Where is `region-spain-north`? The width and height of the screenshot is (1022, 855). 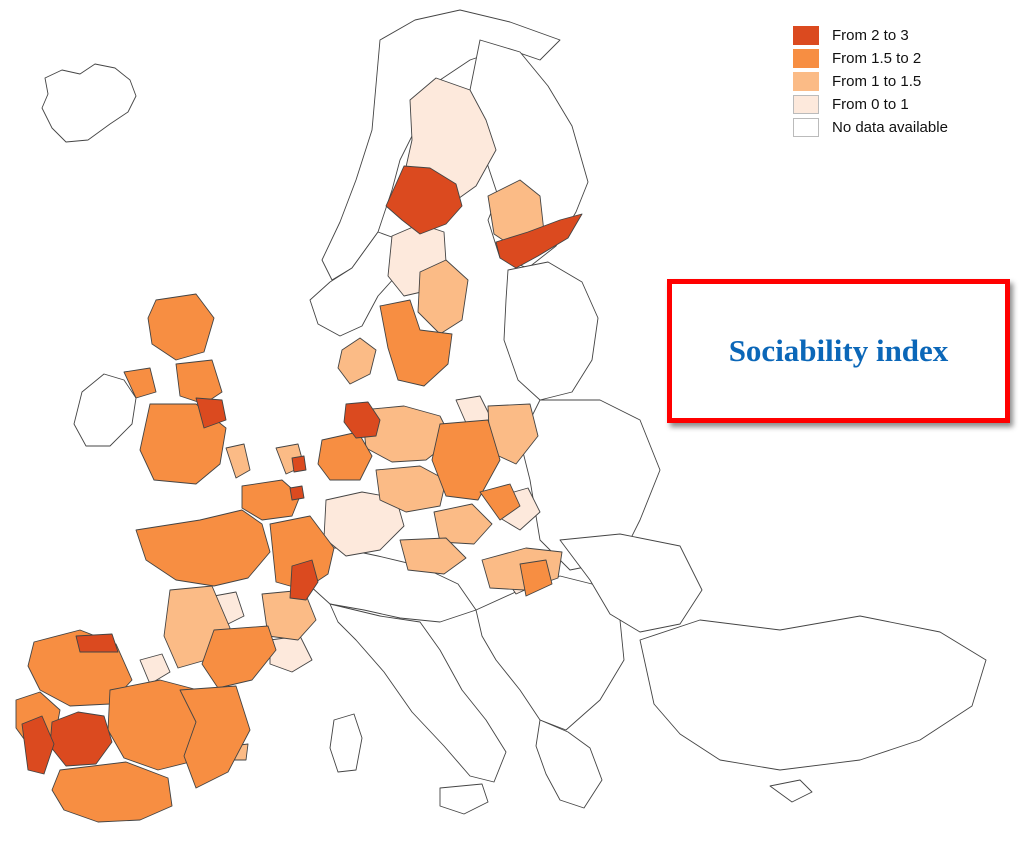 region-spain-north is located at coordinates (155, 669).